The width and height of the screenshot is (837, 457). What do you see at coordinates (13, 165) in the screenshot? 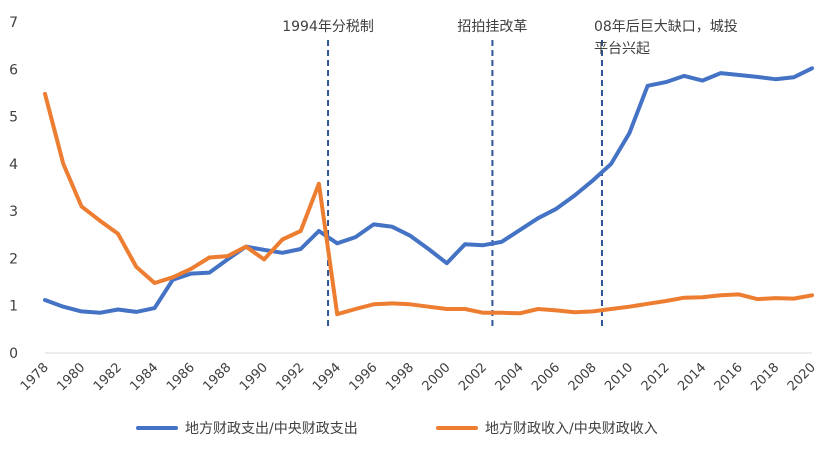
I see `y-tick-label: 4` at bounding box center [13, 165].